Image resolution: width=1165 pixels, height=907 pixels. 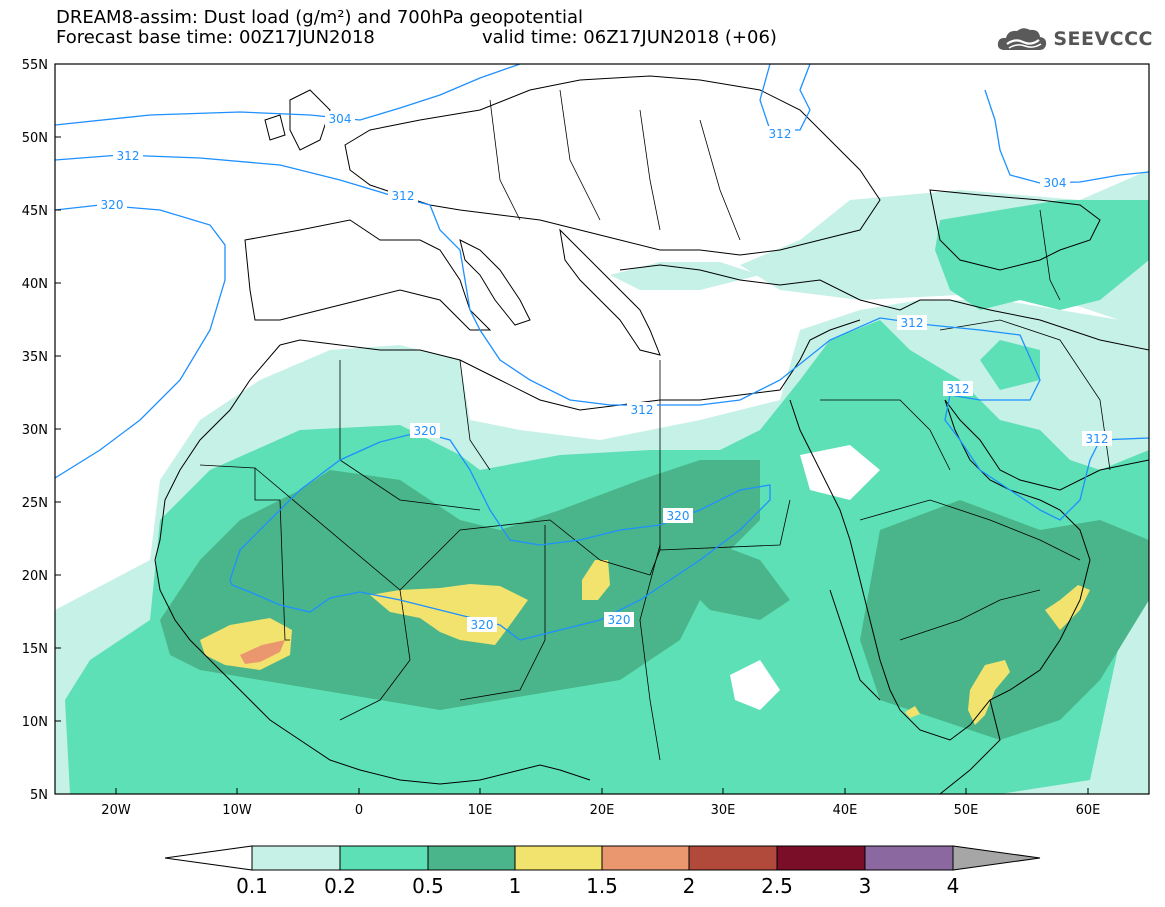 What do you see at coordinates (35, 211) in the screenshot?
I see `lat-label: 45N` at bounding box center [35, 211].